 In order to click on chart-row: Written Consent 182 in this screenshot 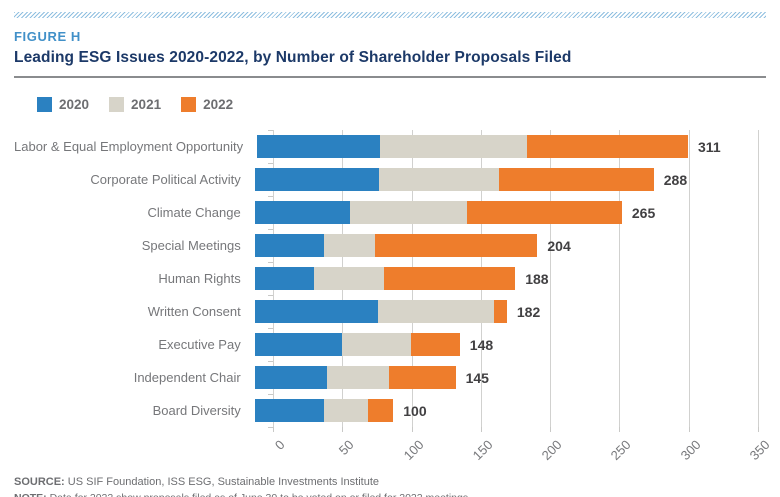, I will do `click(390, 311)`.